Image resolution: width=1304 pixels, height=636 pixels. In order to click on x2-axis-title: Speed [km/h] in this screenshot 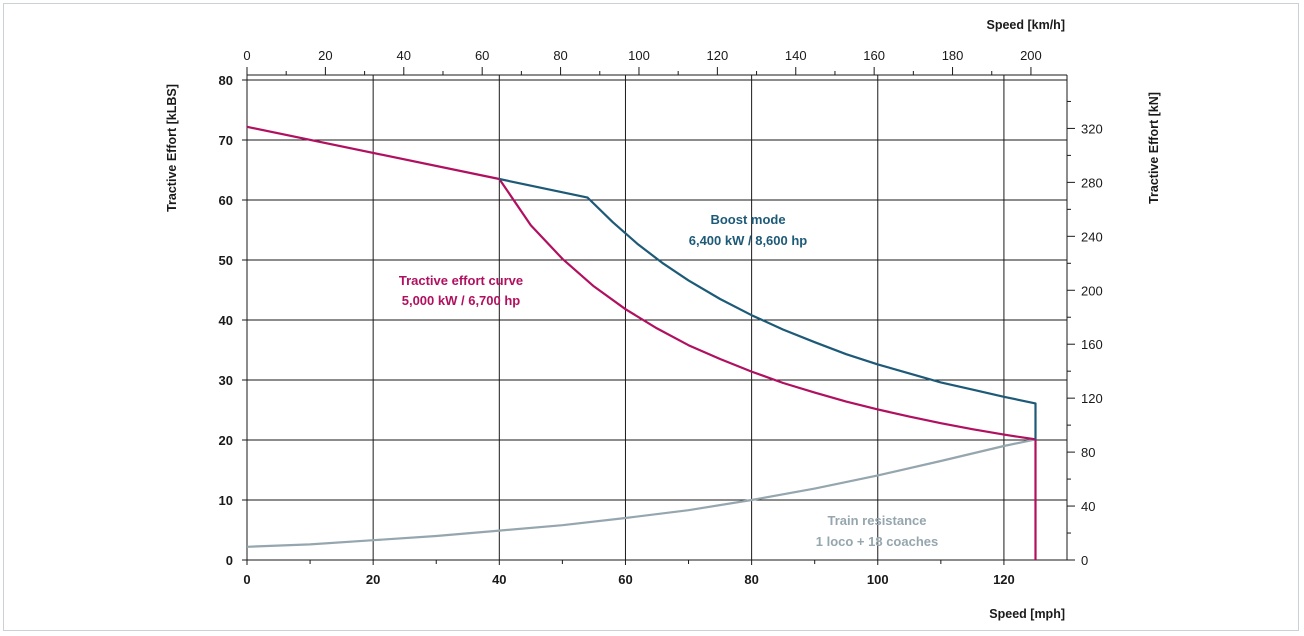, I will do `click(1026, 25)`.